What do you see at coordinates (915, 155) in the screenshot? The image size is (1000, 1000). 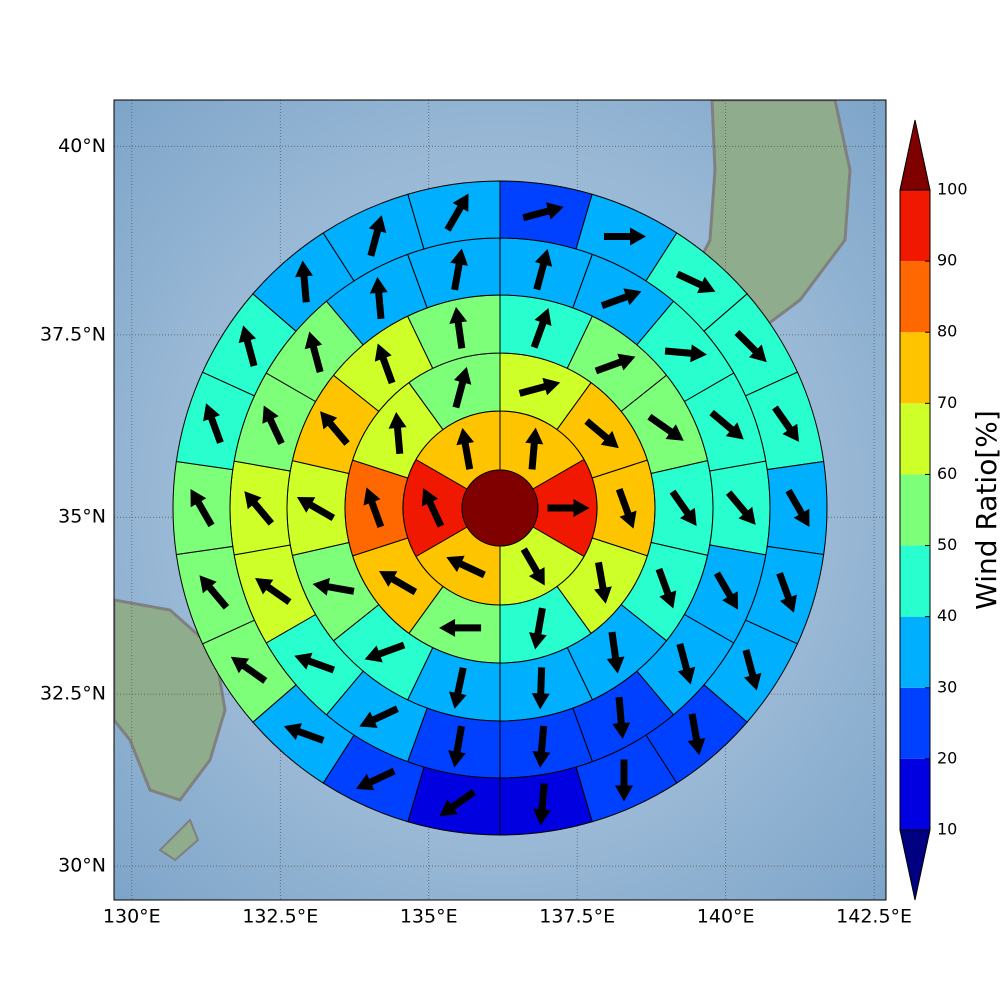 I see `colorbar-over` at bounding box center [915, 155].